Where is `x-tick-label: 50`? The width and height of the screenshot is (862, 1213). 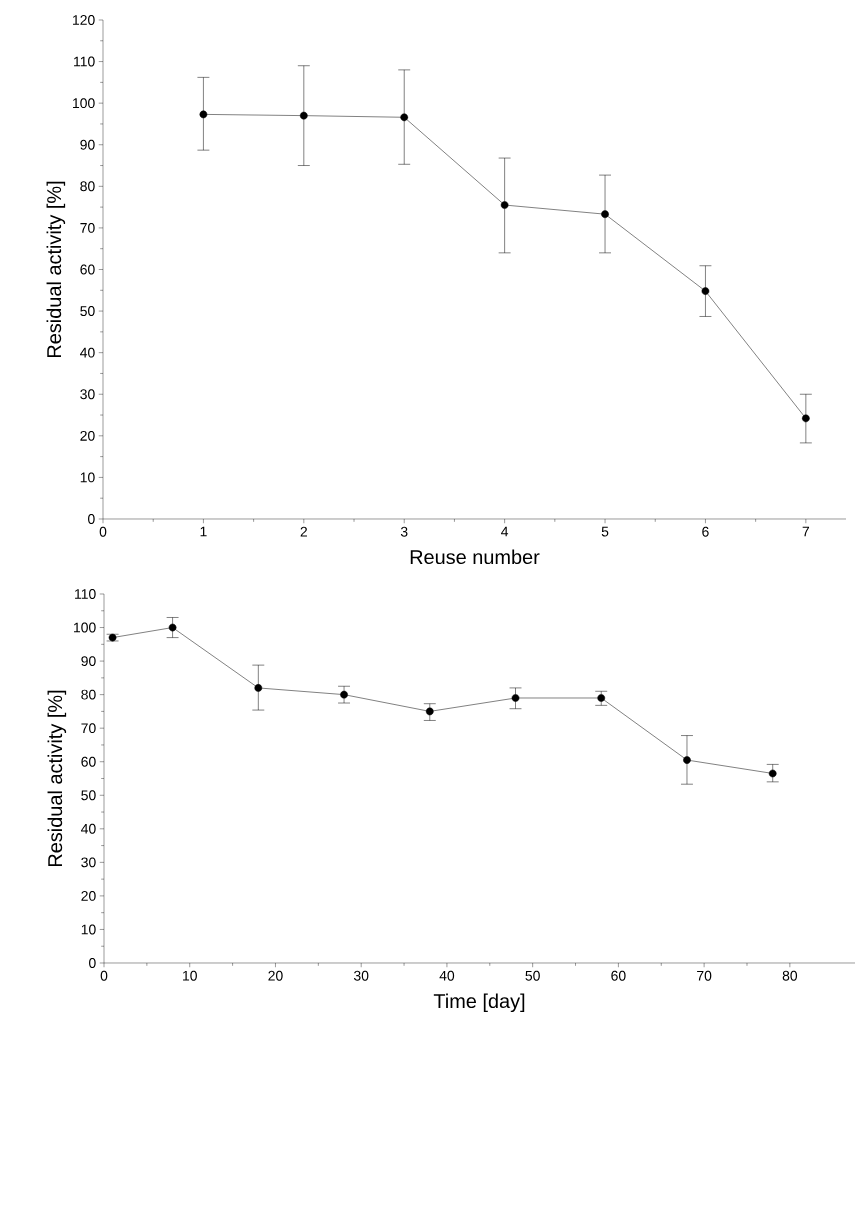 x-tick-label: 50 is located at coordinates (532, 975).